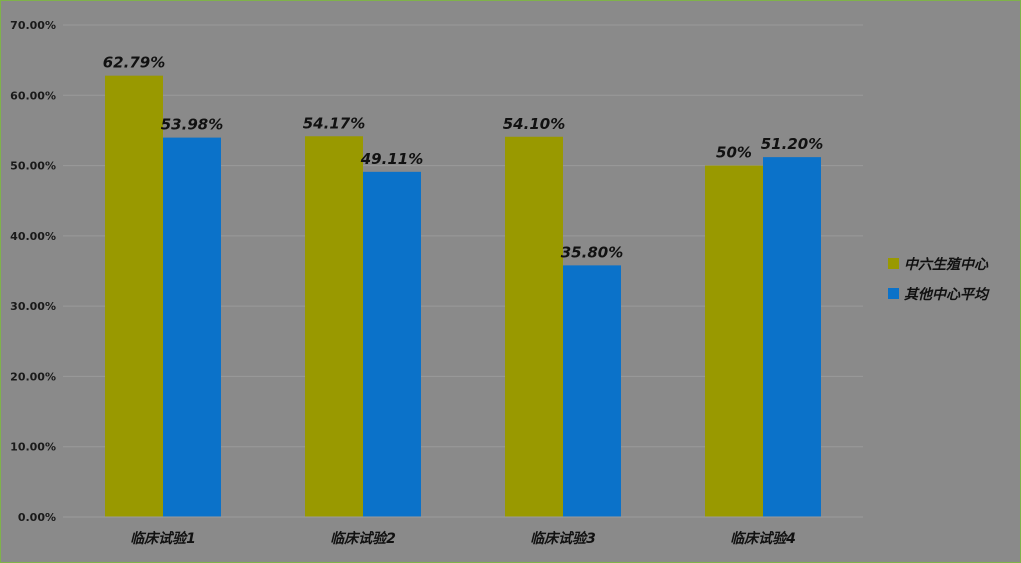 The image size is (1021, 563). What do you see at coordinates (792, 144) in the screenshot?
I see `data-label: 51.20%` at bounding box center [792, 144].